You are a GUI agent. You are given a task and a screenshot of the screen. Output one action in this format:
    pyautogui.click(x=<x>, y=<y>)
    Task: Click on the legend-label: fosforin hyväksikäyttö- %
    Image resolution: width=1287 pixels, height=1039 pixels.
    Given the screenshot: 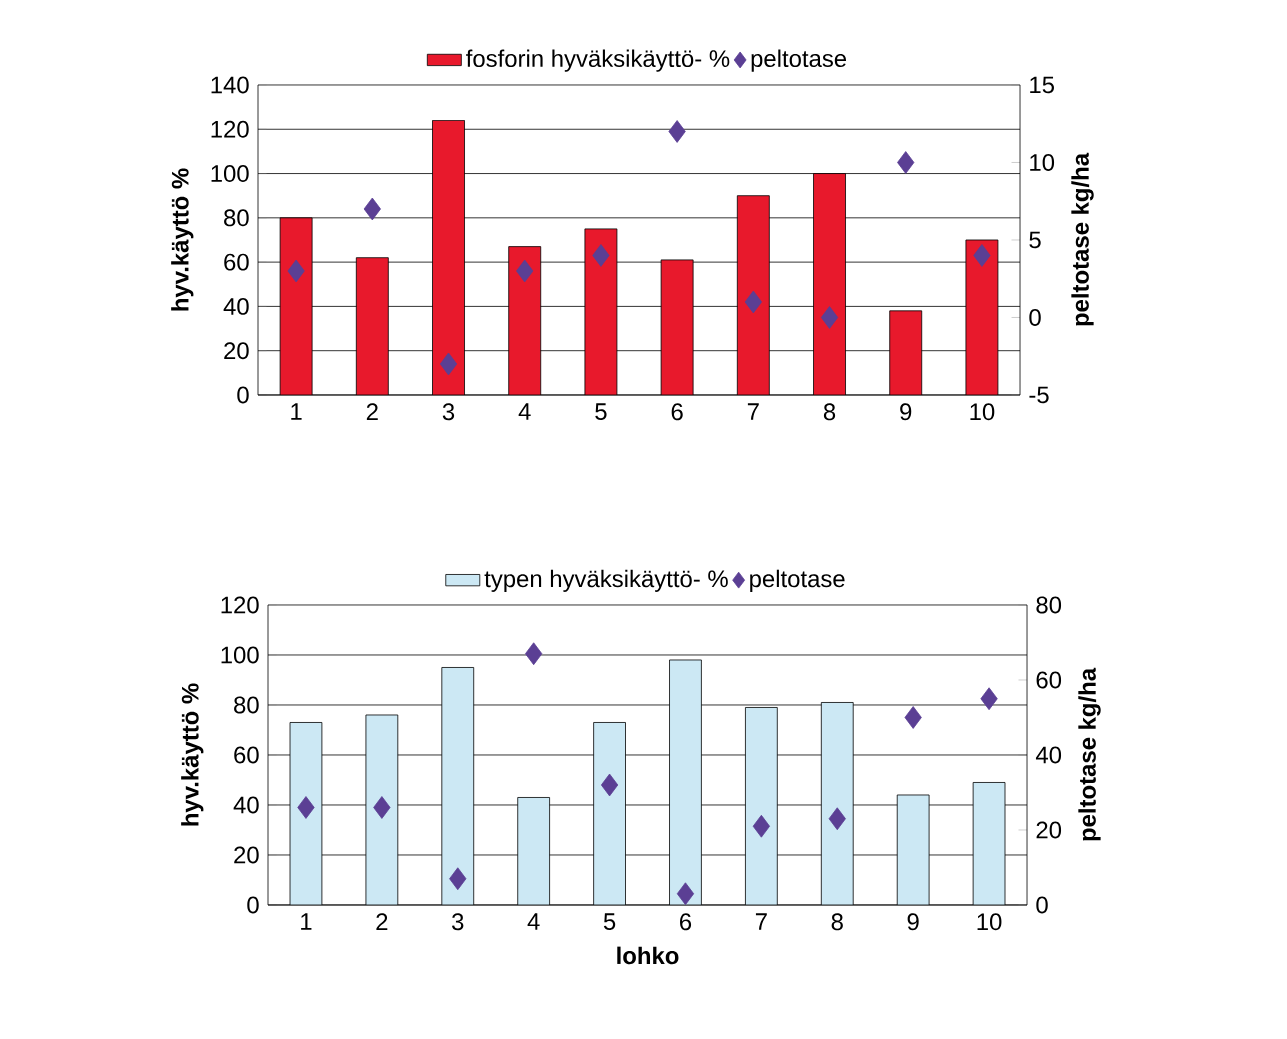 What is the action you would take?
    pyautogui.click(x=598, y=60)
    